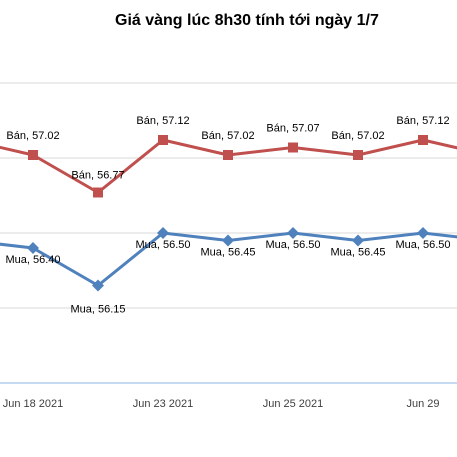 Image resolution: width=457 pixels, height=457 pixels. What do you see at coordinates (228, 166) in the screenshot?
I see `series-line-bán` at bounding box center [228, 166].